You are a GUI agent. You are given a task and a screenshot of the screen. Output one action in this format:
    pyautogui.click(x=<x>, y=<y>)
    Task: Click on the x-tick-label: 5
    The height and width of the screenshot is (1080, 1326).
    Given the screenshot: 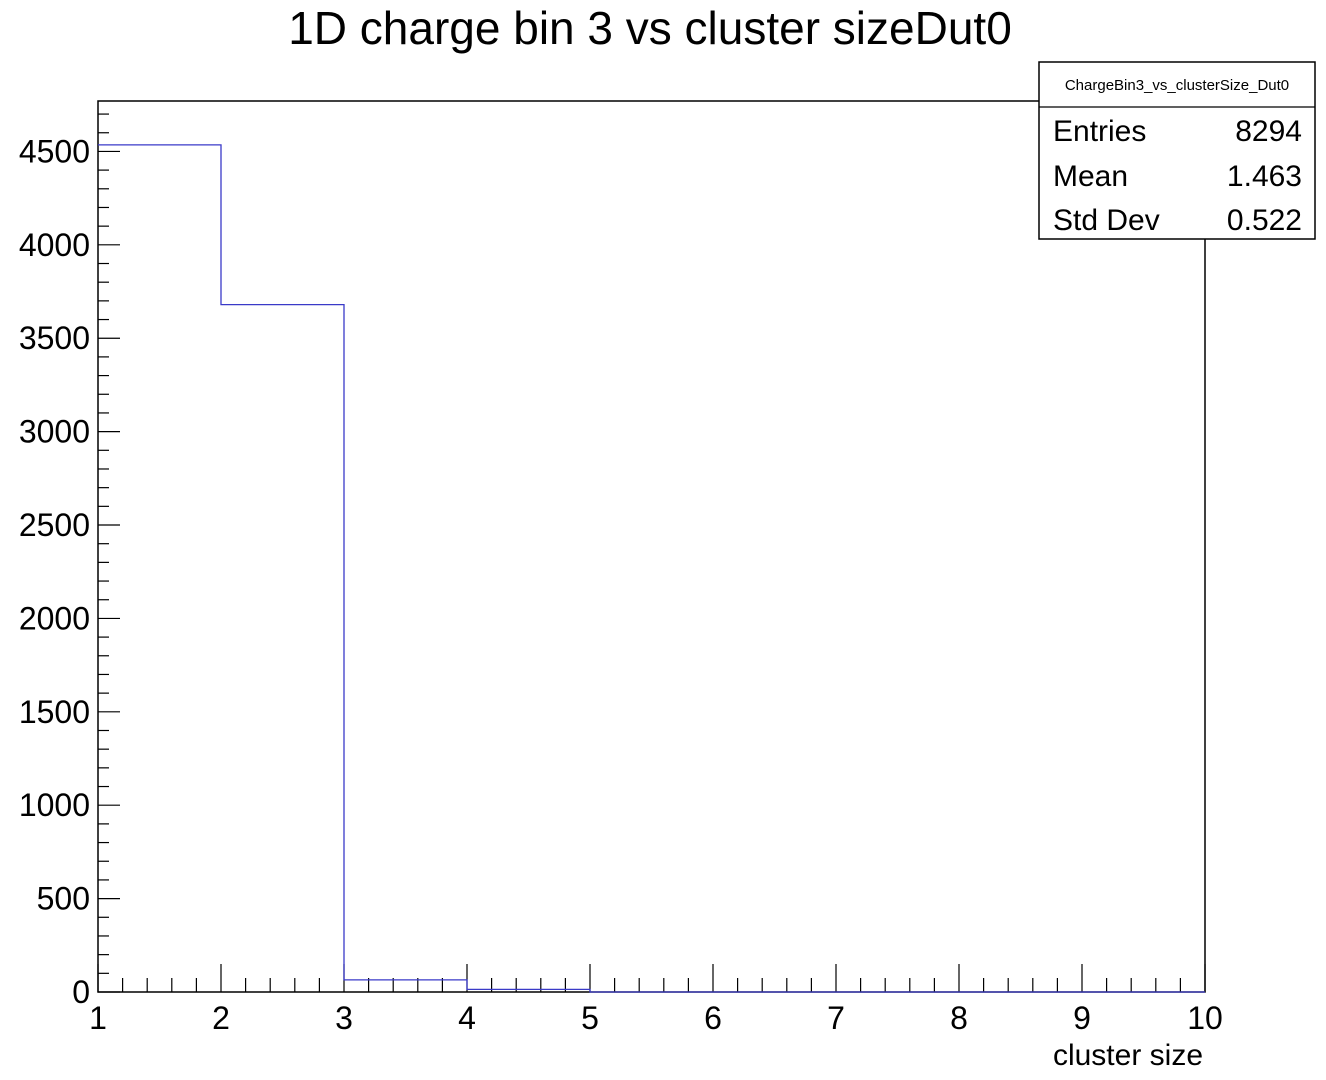 What is the action you would take?
    pyautogui.click(x=590, y=1018)
    